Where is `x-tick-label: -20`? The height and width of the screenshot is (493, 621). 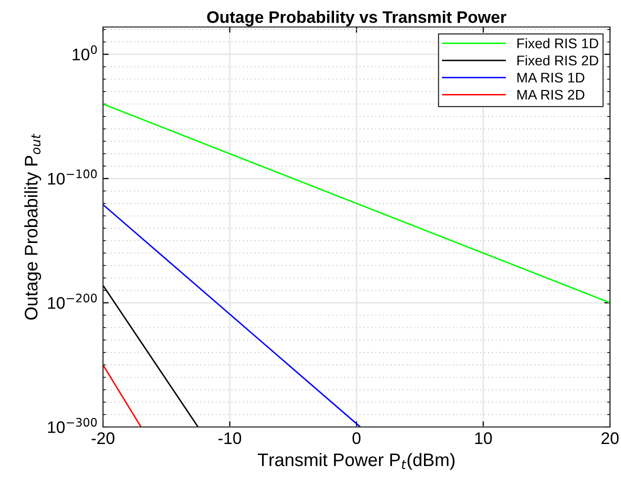 x-tick-label: -20 is located at coordinates (103, 438).